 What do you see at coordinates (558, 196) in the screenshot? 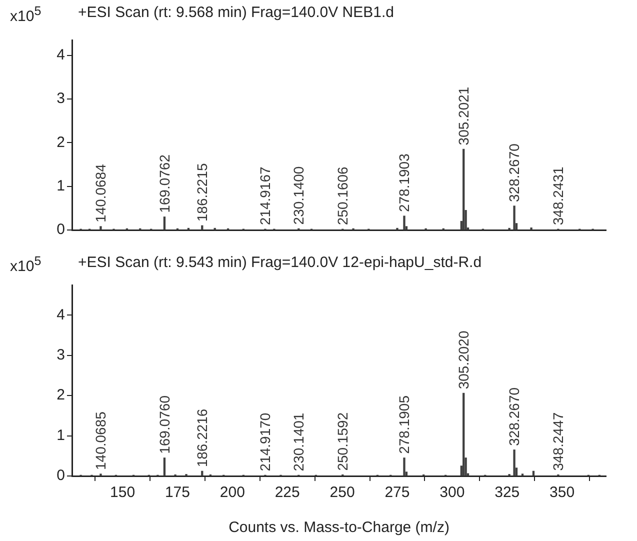
I see `annotation: 348.2431` at bounding box center [558, 196].